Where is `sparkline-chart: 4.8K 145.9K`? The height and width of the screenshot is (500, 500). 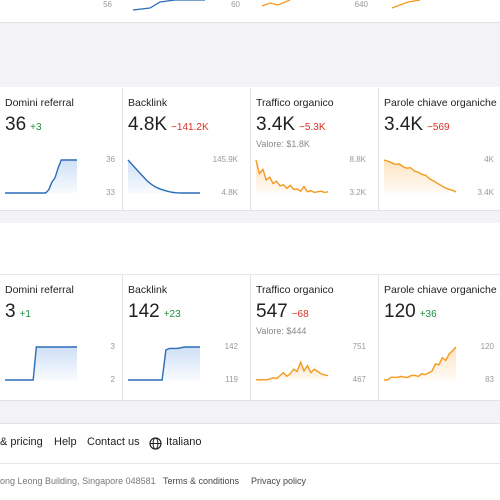
sparkline-chart: 4.8K 145.9K is located at coordinates (183, 176).